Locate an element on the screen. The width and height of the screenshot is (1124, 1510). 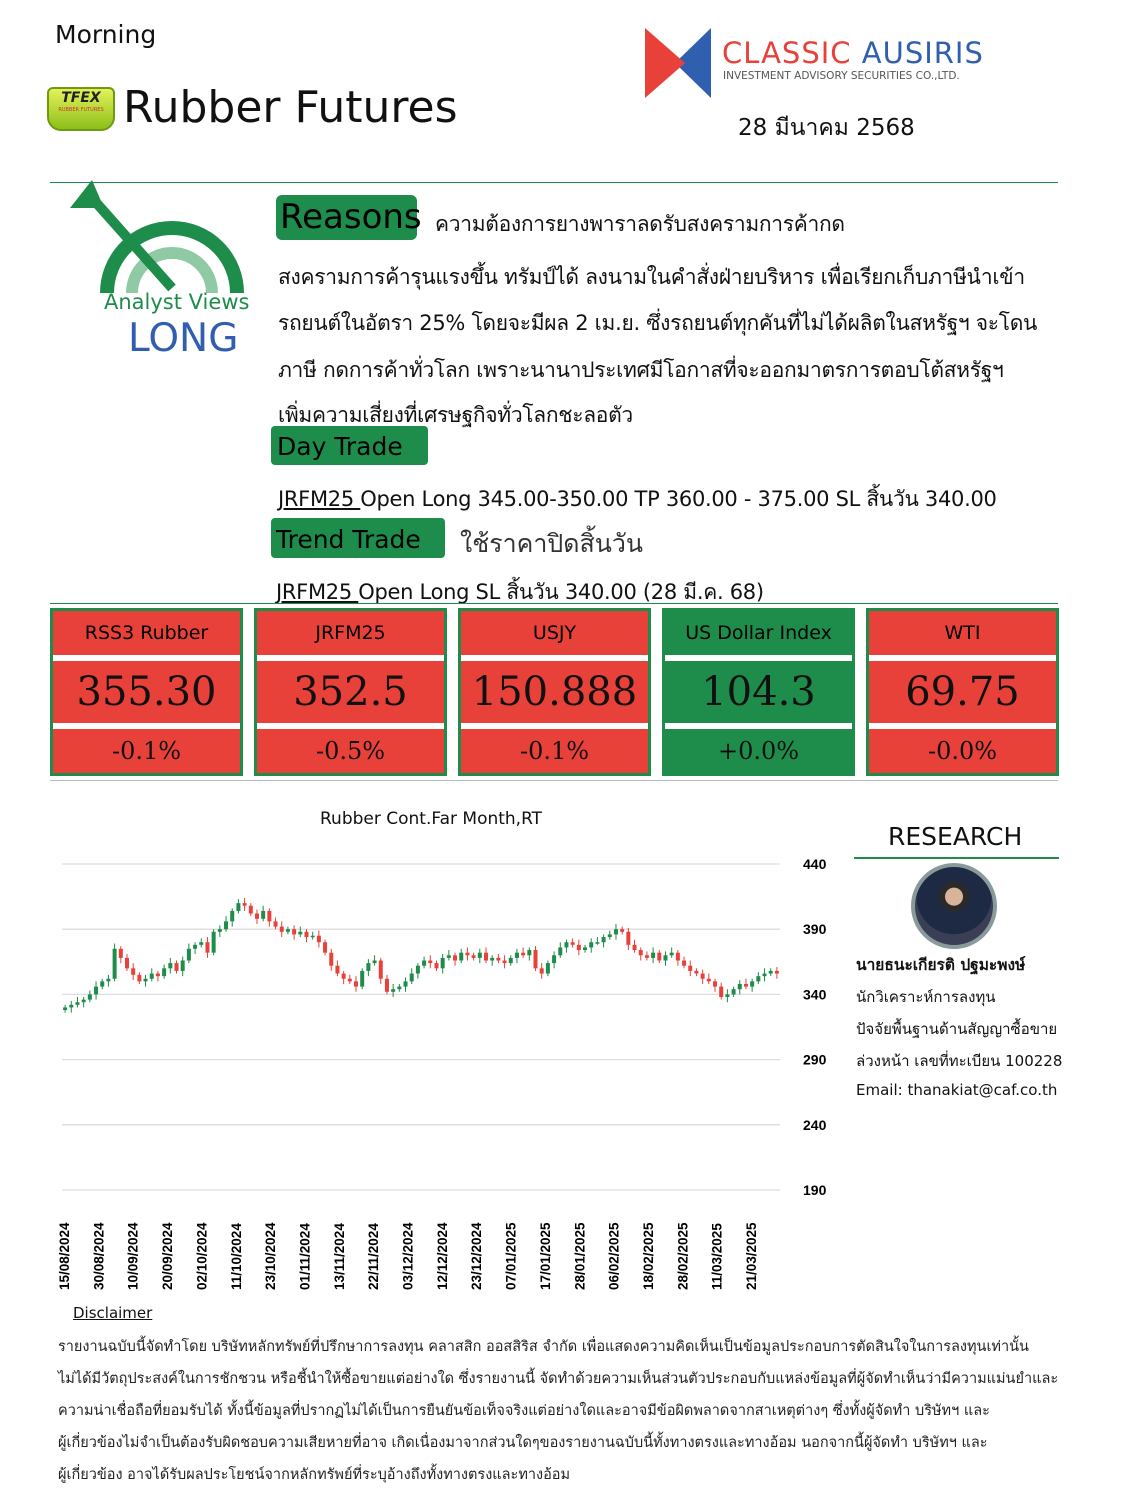
day-trade-symbol: JRFM25 is located at coordinates (319, 499).